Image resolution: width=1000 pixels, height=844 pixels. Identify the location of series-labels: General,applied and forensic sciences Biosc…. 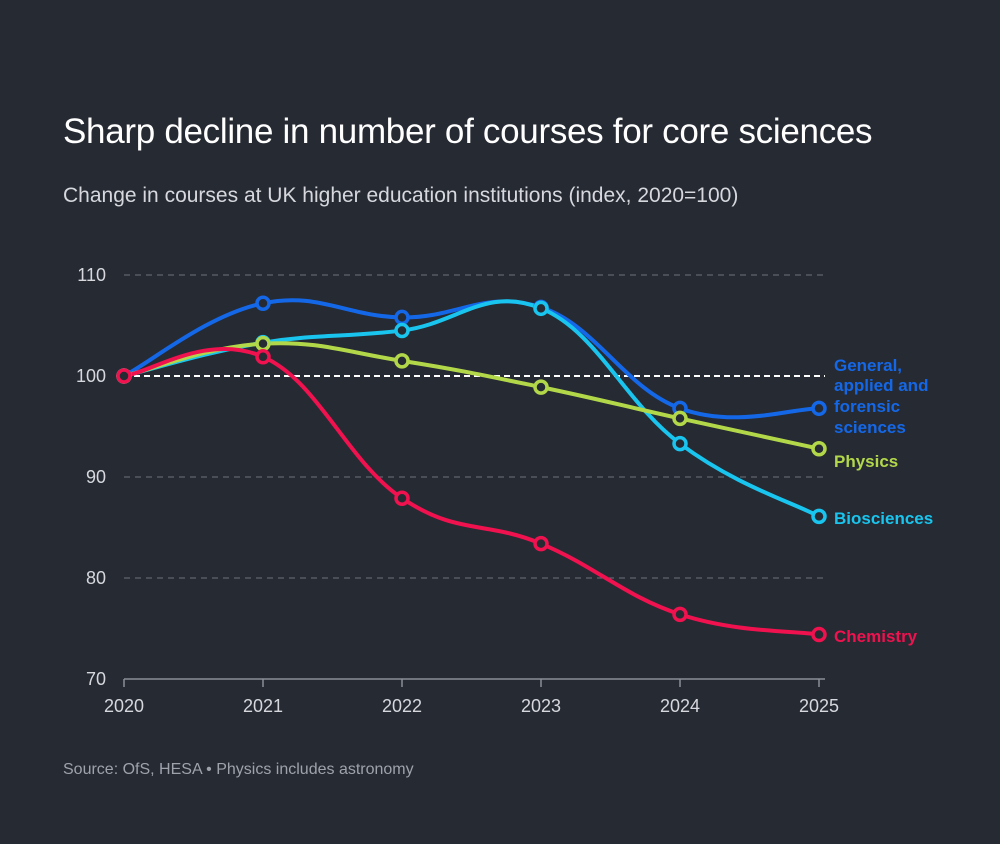
(883, 501).